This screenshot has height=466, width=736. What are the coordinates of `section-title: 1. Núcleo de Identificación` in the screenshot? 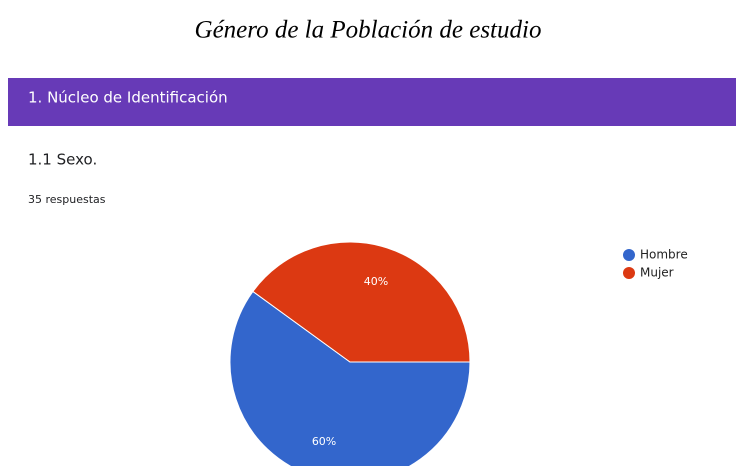 It's located at (128, 98).